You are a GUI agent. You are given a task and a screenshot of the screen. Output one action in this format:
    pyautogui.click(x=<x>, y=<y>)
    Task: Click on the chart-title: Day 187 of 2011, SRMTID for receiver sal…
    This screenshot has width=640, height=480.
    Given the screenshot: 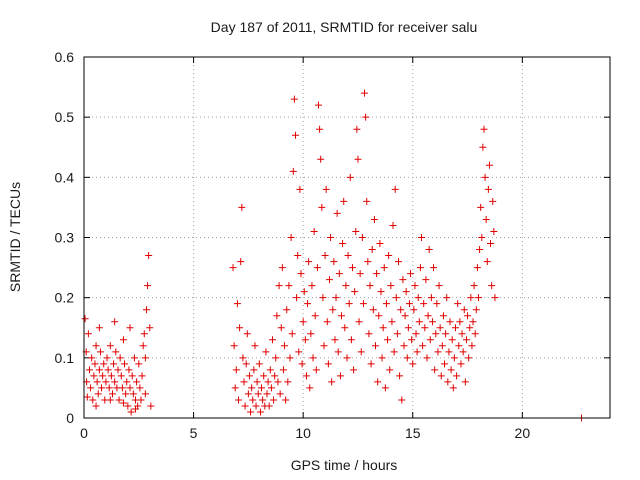 What is the action you would take?
    pyautogui.click(x=344, y=27)
    